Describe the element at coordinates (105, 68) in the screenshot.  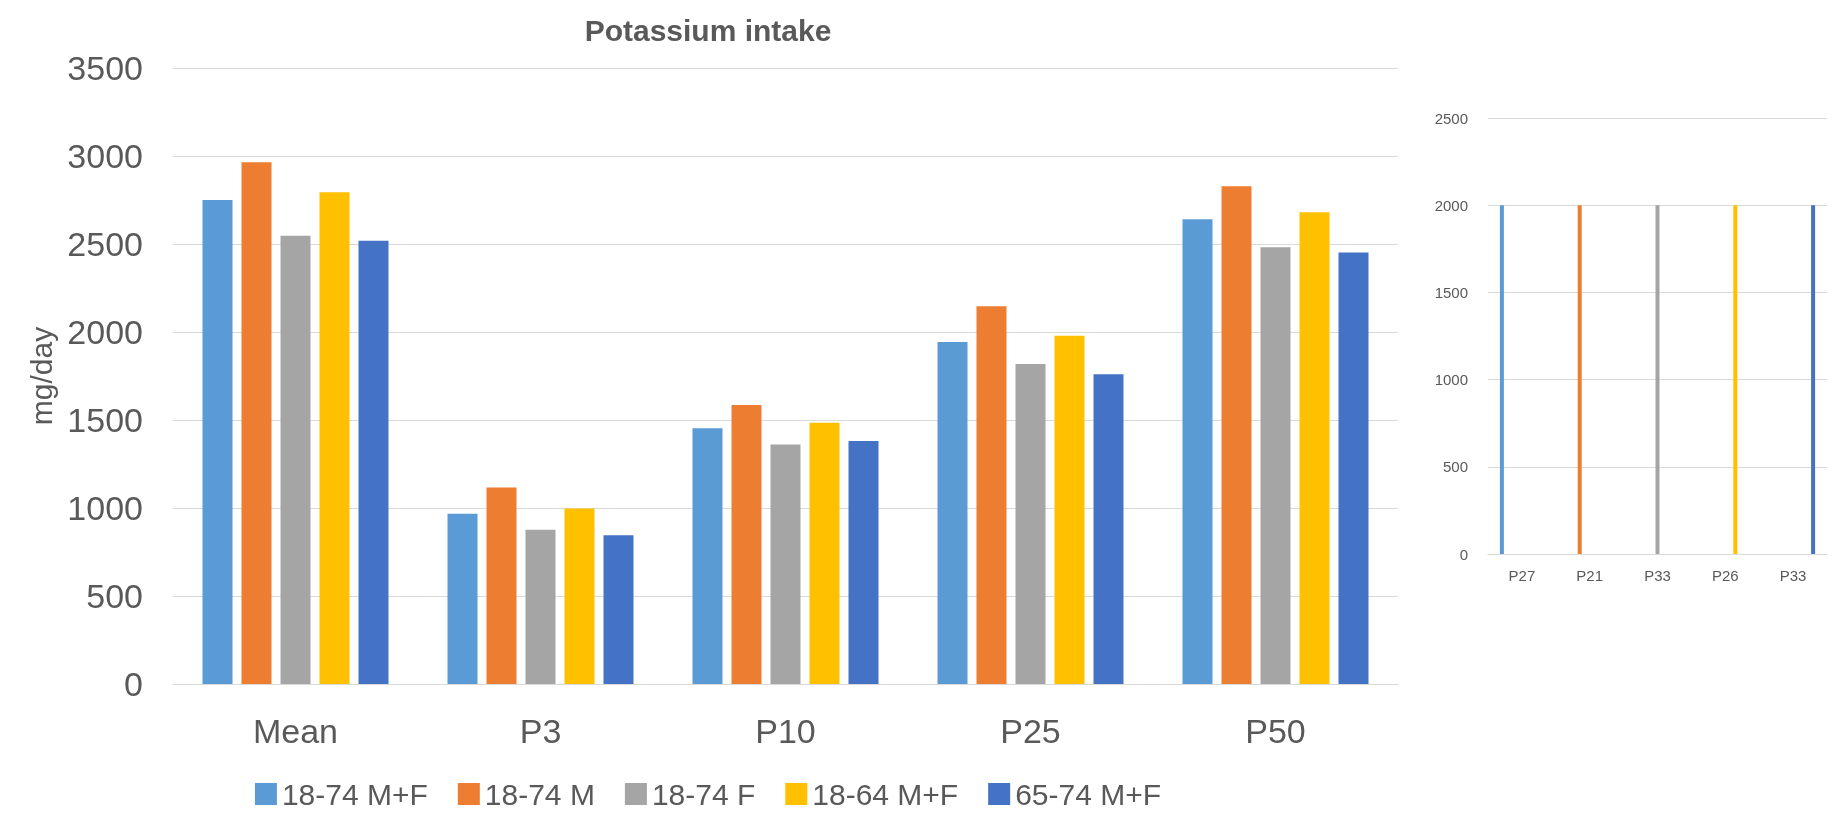
I see `y-tick-label: 3500` at that location.